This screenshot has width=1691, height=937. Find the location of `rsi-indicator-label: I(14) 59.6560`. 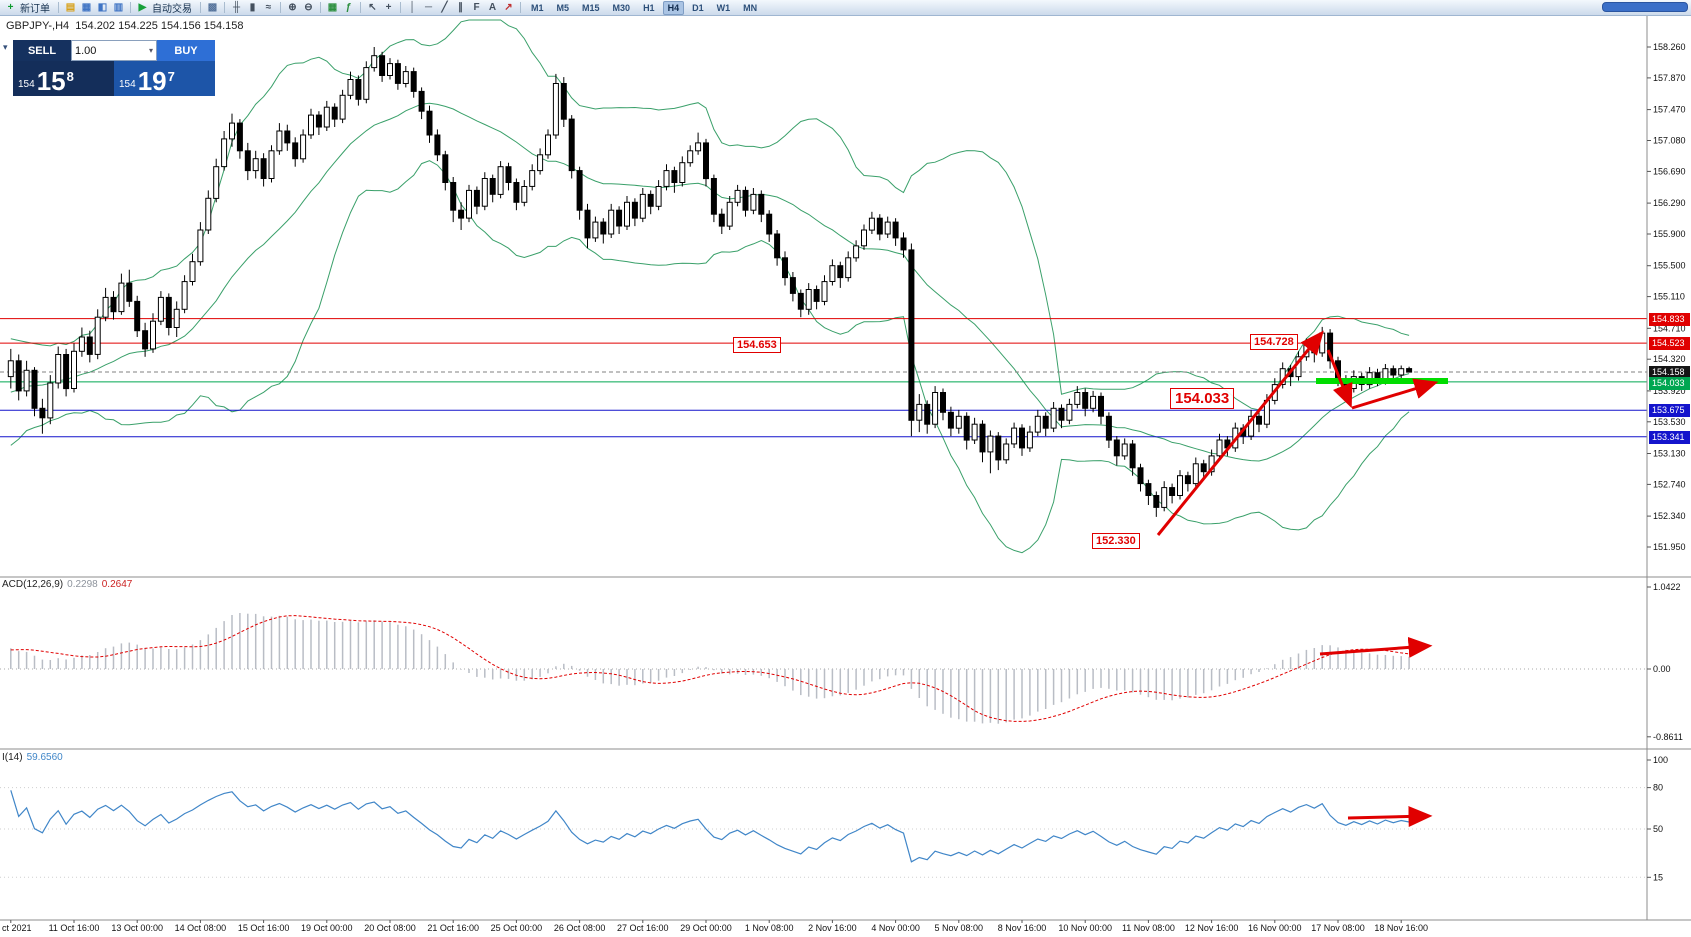

rsi-indicator-label: I(14) 59.6560 is located at coordinates (32, 757).